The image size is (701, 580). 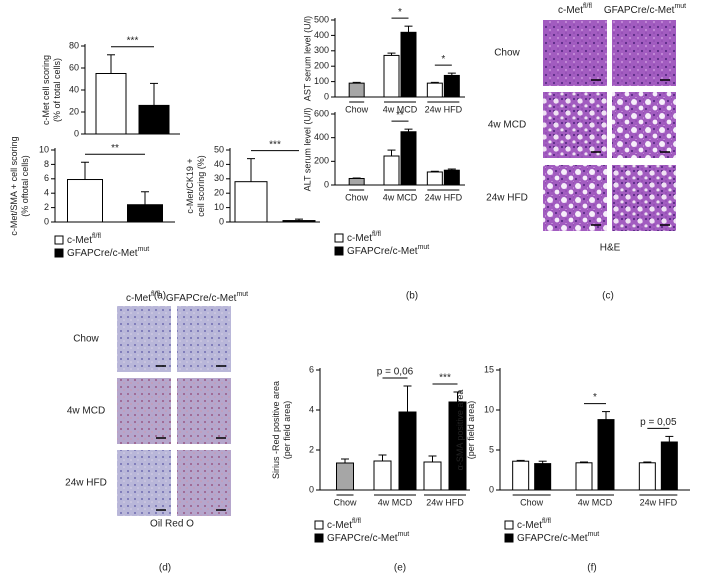 What do you see at coordinates (307, 150) in the screenshot?
I see `y-axis-label: ALT serum level (U/l)` at bounding box center [307, 150].